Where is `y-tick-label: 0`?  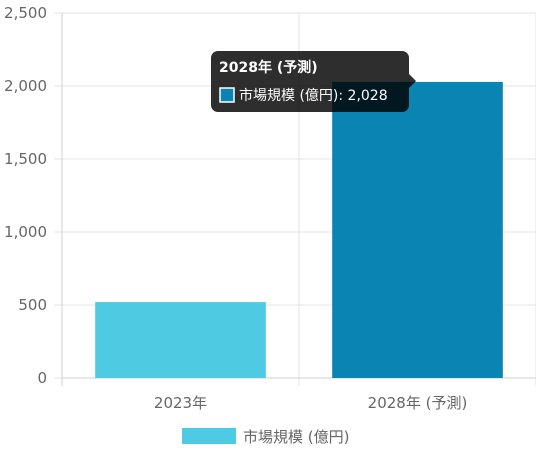
y-tick-label: 0 is located at coordinates (42, 378).